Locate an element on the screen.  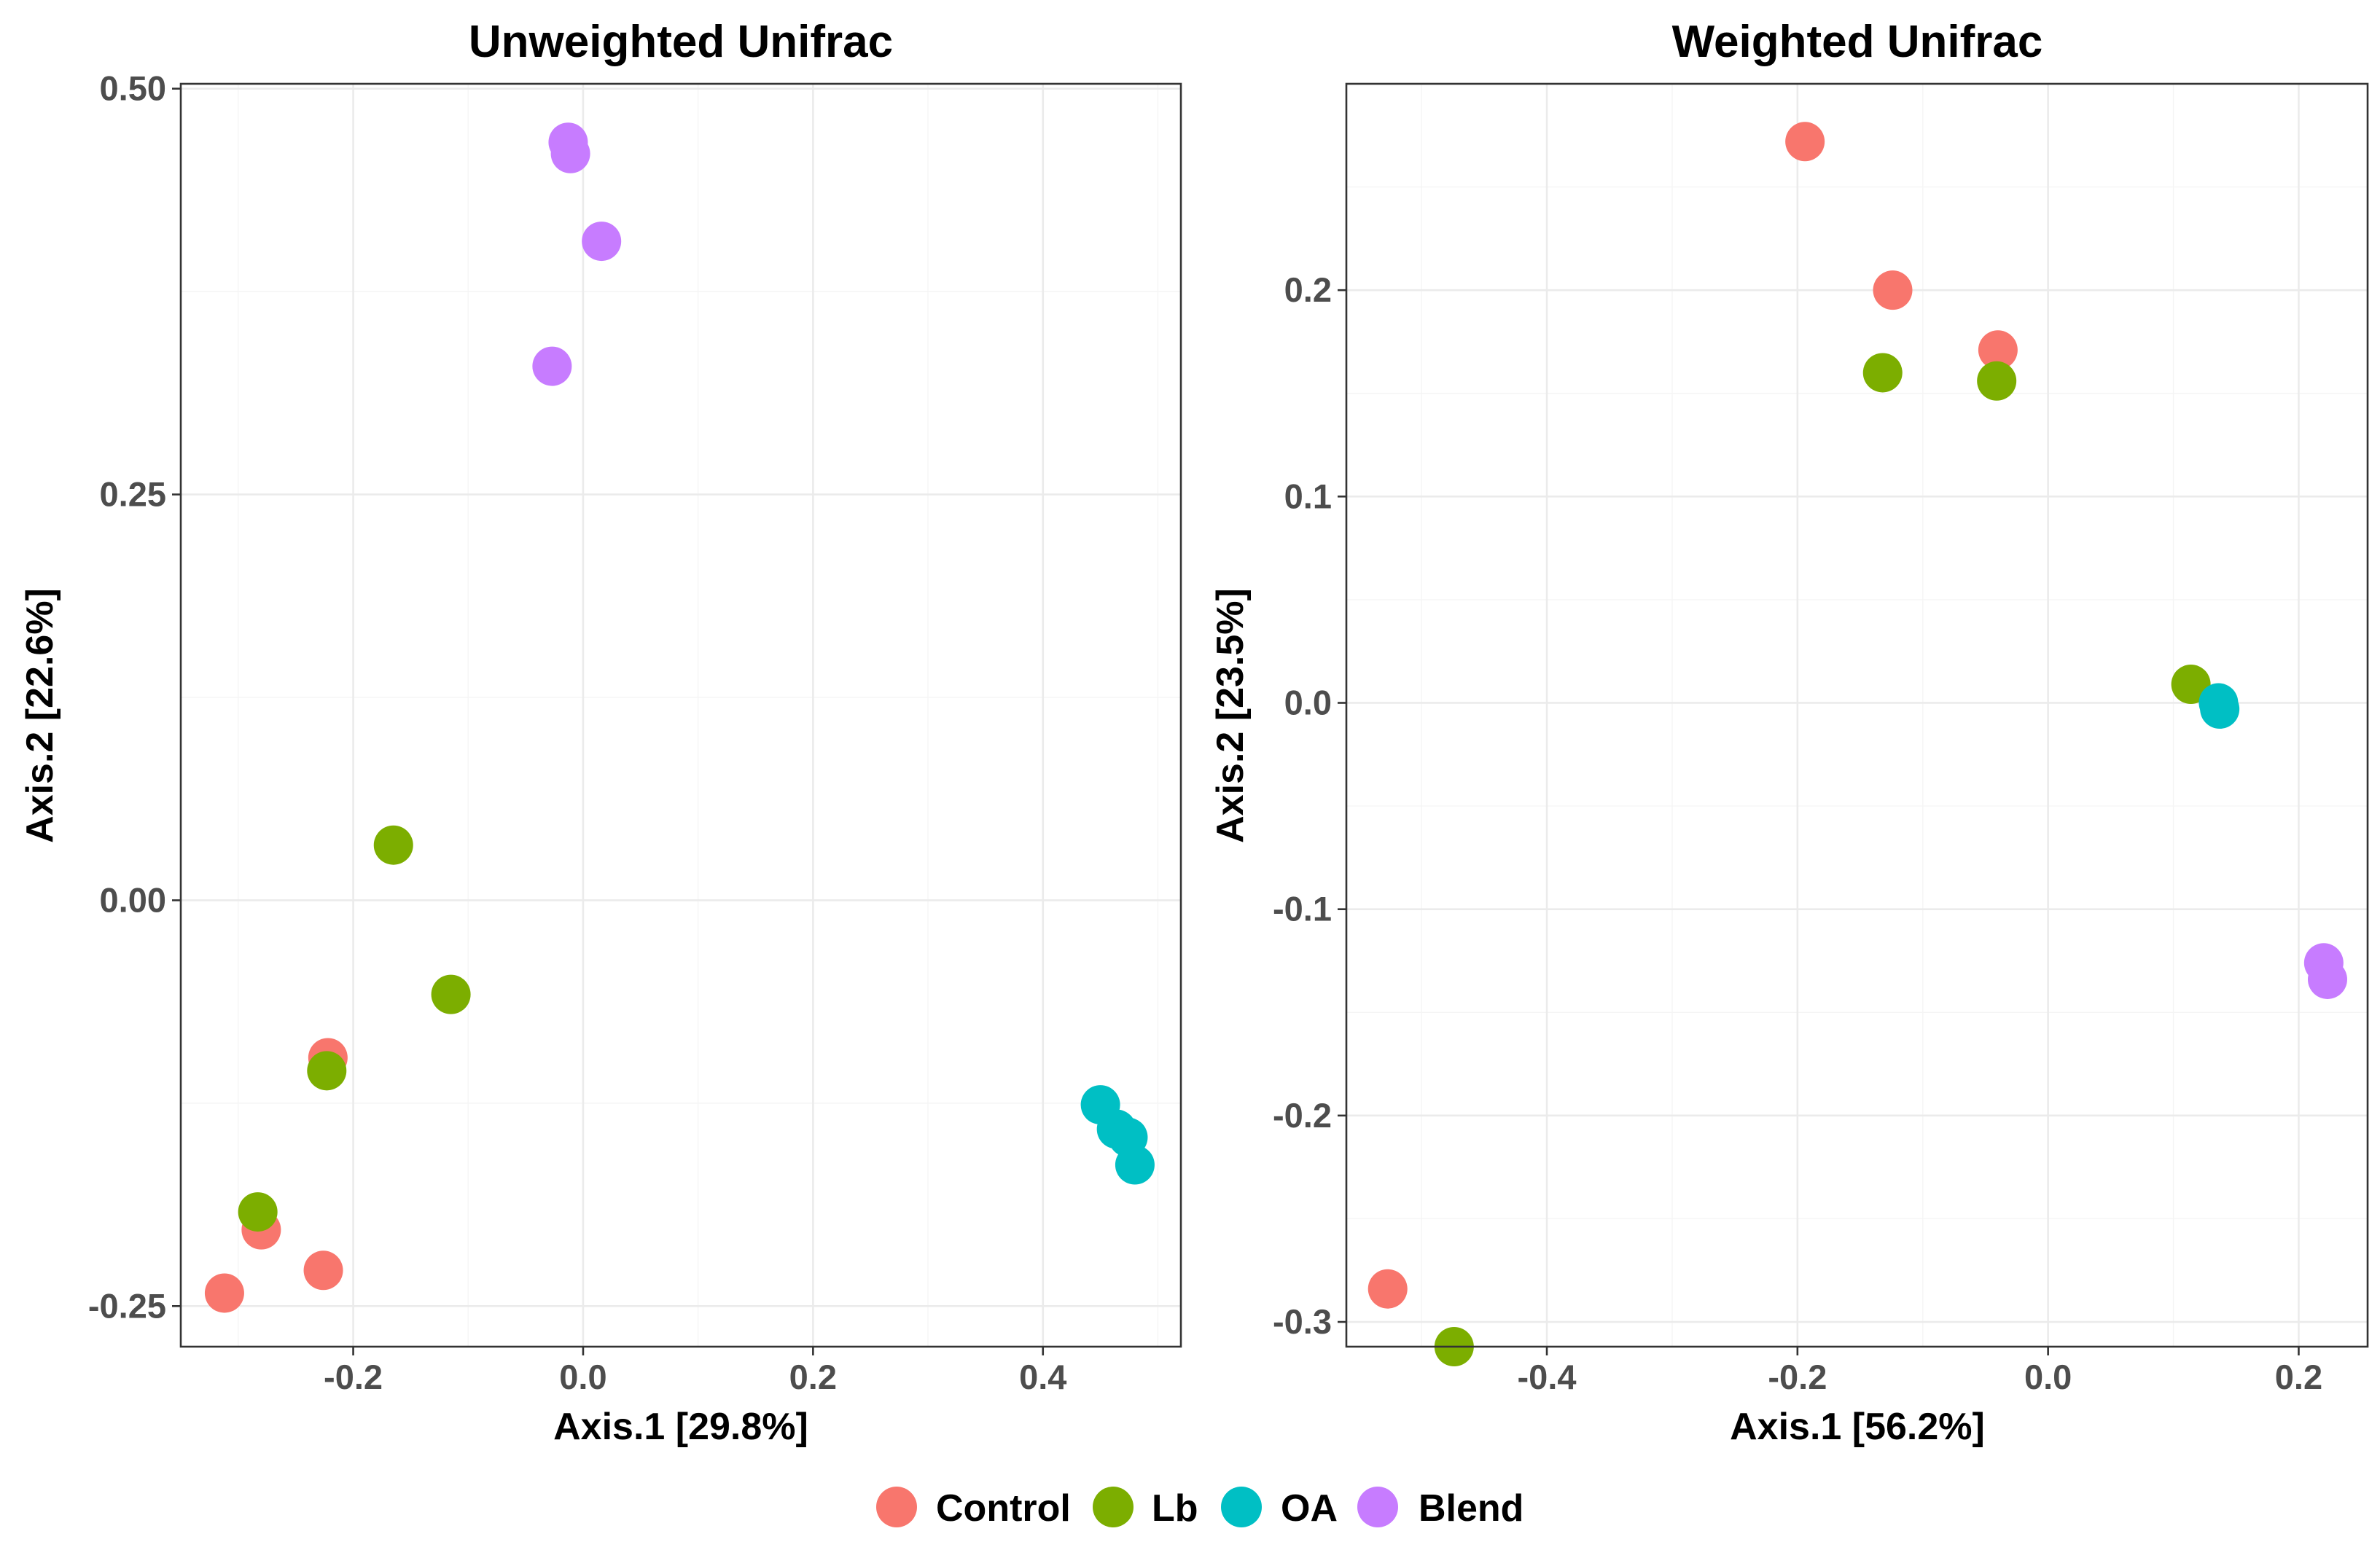
legend-key-control is located at coordinates (896, 1507).